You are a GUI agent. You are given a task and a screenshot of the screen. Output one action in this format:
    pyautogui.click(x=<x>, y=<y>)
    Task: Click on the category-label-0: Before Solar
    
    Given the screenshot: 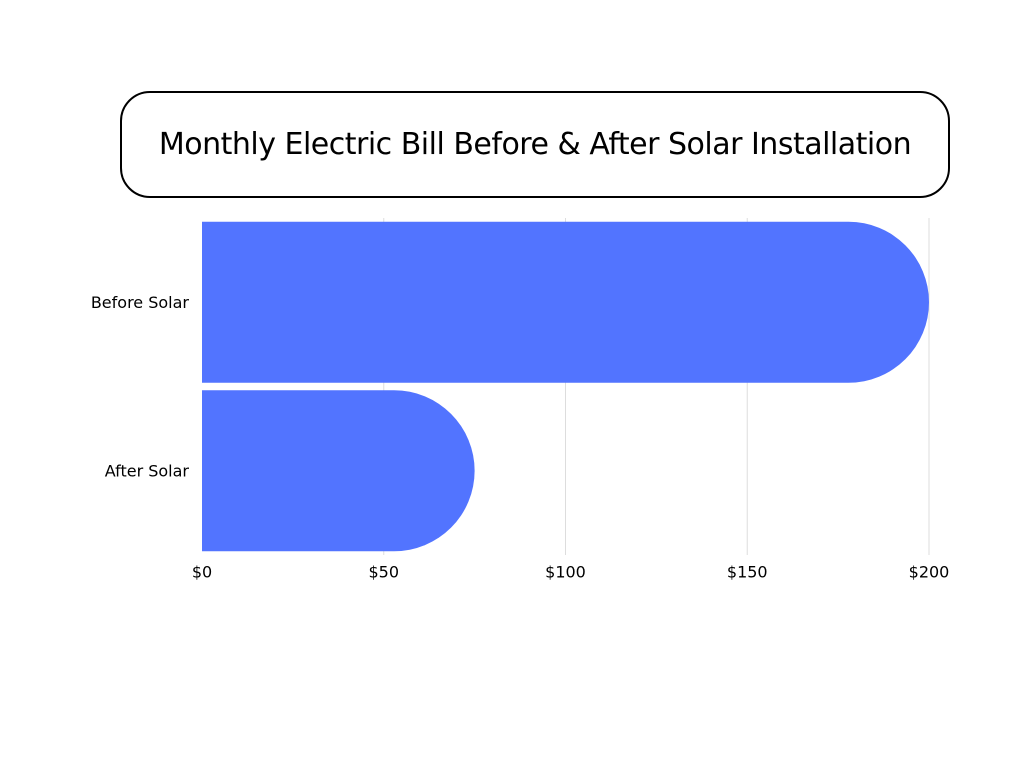 What is the action you would take?
    pyautogui.click(x=140, y=302)
    